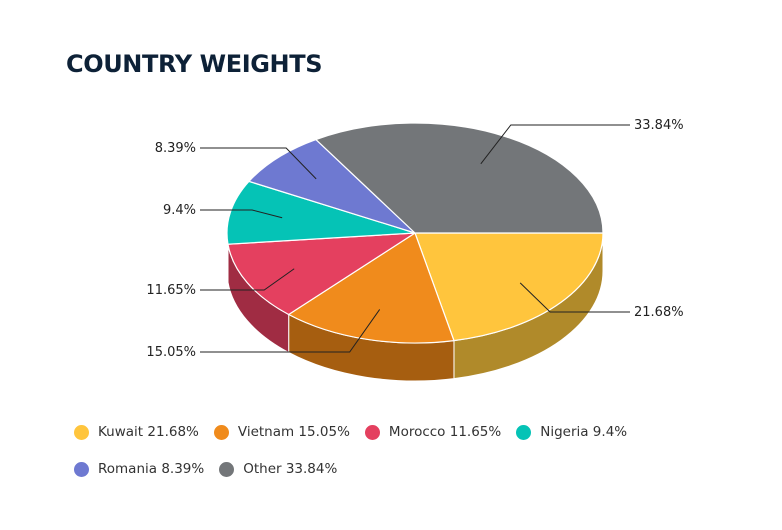 This screenshot has height=530, width=782. What do you see at coordinates (394, 469) in the screenshot?
I see `legend-row: Romania 8.39% Other 33.84%` at bounding box center [394, 469].